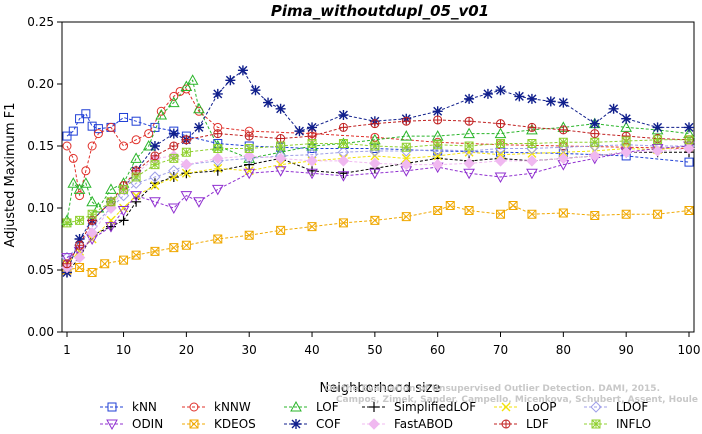  What do you see at coordinates (563, 350) in the screenshot?
I see `x-tick-label: 80` at bounding box center [563, 350].